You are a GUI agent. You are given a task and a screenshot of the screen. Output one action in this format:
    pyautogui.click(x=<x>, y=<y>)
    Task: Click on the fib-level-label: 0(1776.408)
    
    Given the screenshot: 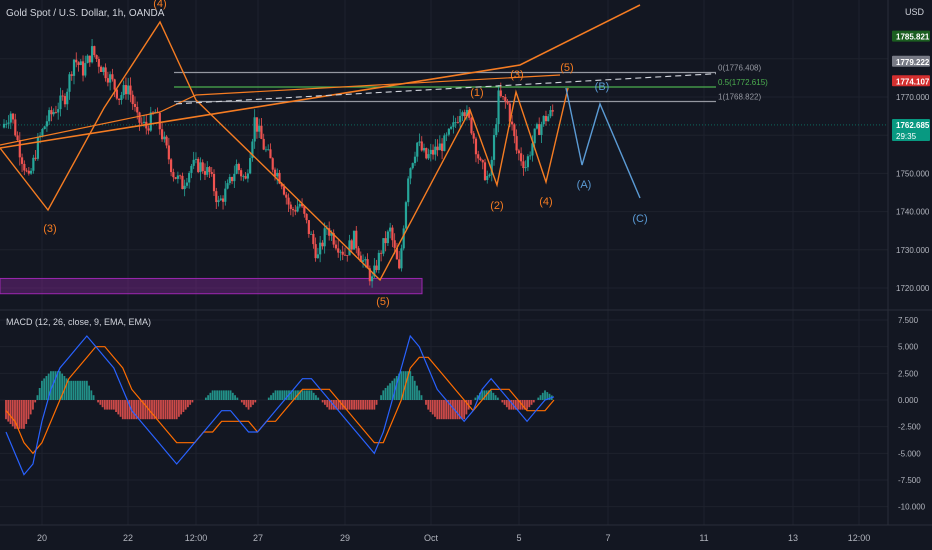 What is the action you would take?
    pyautogui.click(x=739, y=68)
    